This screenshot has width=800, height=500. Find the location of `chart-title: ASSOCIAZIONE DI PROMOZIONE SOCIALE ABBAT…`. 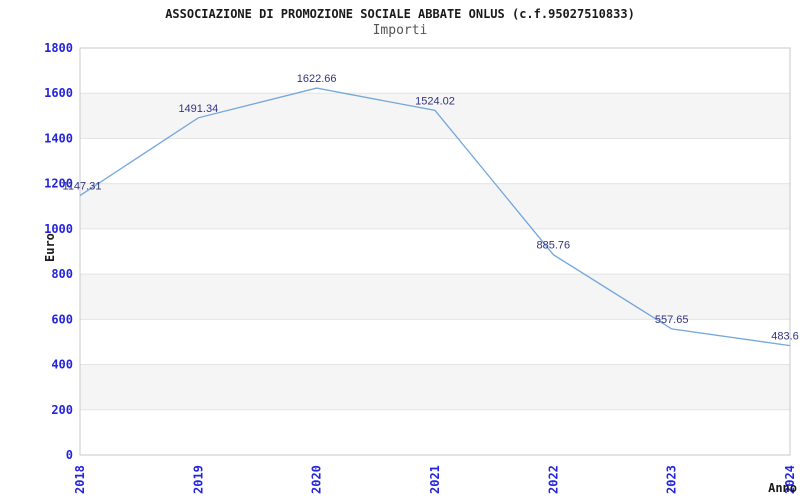

chart-title: ASSOCIAZIONE DI PROMOZIONE SOCIALE ABBAT… is located at coordinates (400, 14).